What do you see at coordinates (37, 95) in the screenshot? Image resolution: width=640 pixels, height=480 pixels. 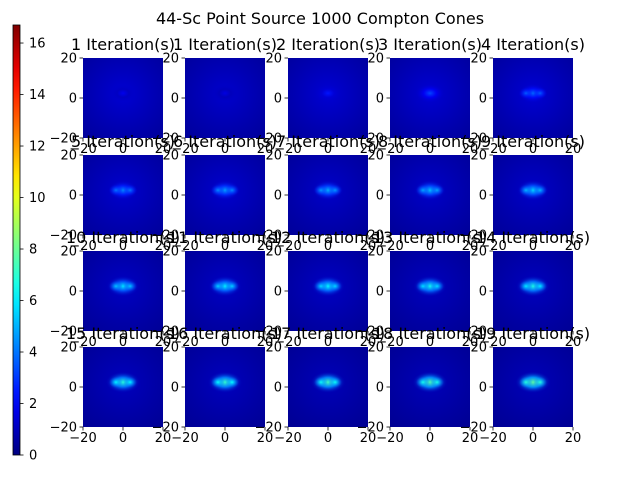 I see `colorbar-tick-label: 14` at bounding box center [37, 95].